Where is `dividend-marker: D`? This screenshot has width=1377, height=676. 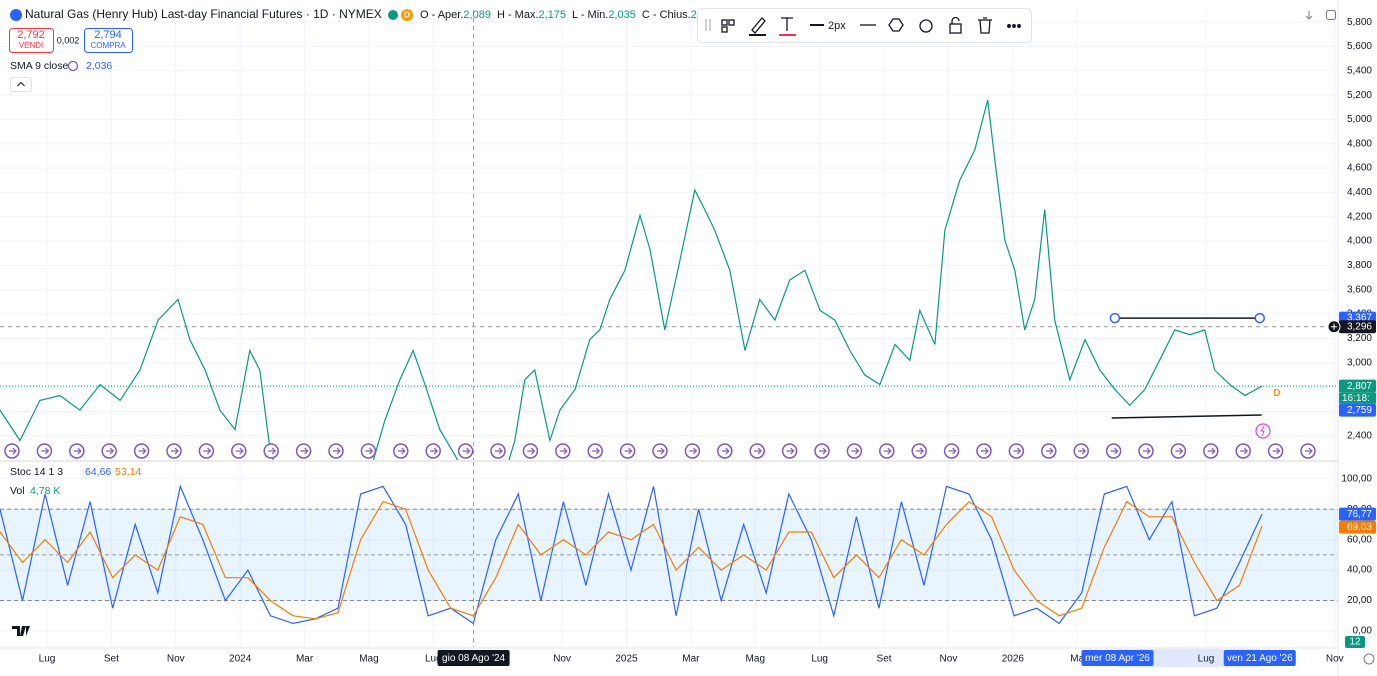 dividend-marker: D is located at coordinates (1276, 393).